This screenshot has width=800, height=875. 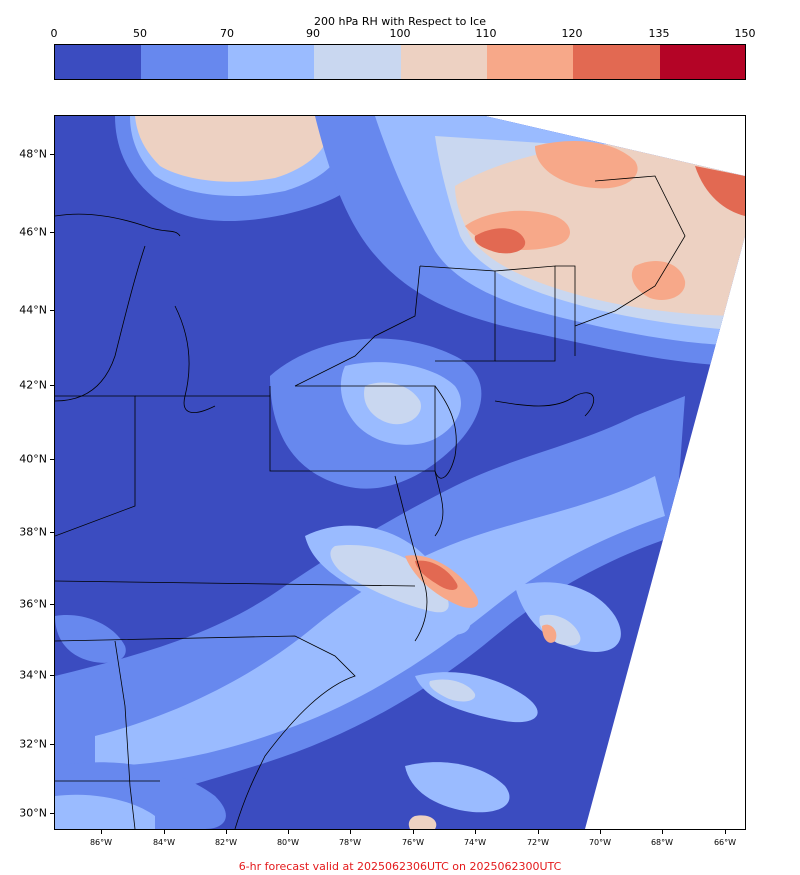 I want to click on lat-label-44: 44°N, so click(x=33, y=310).